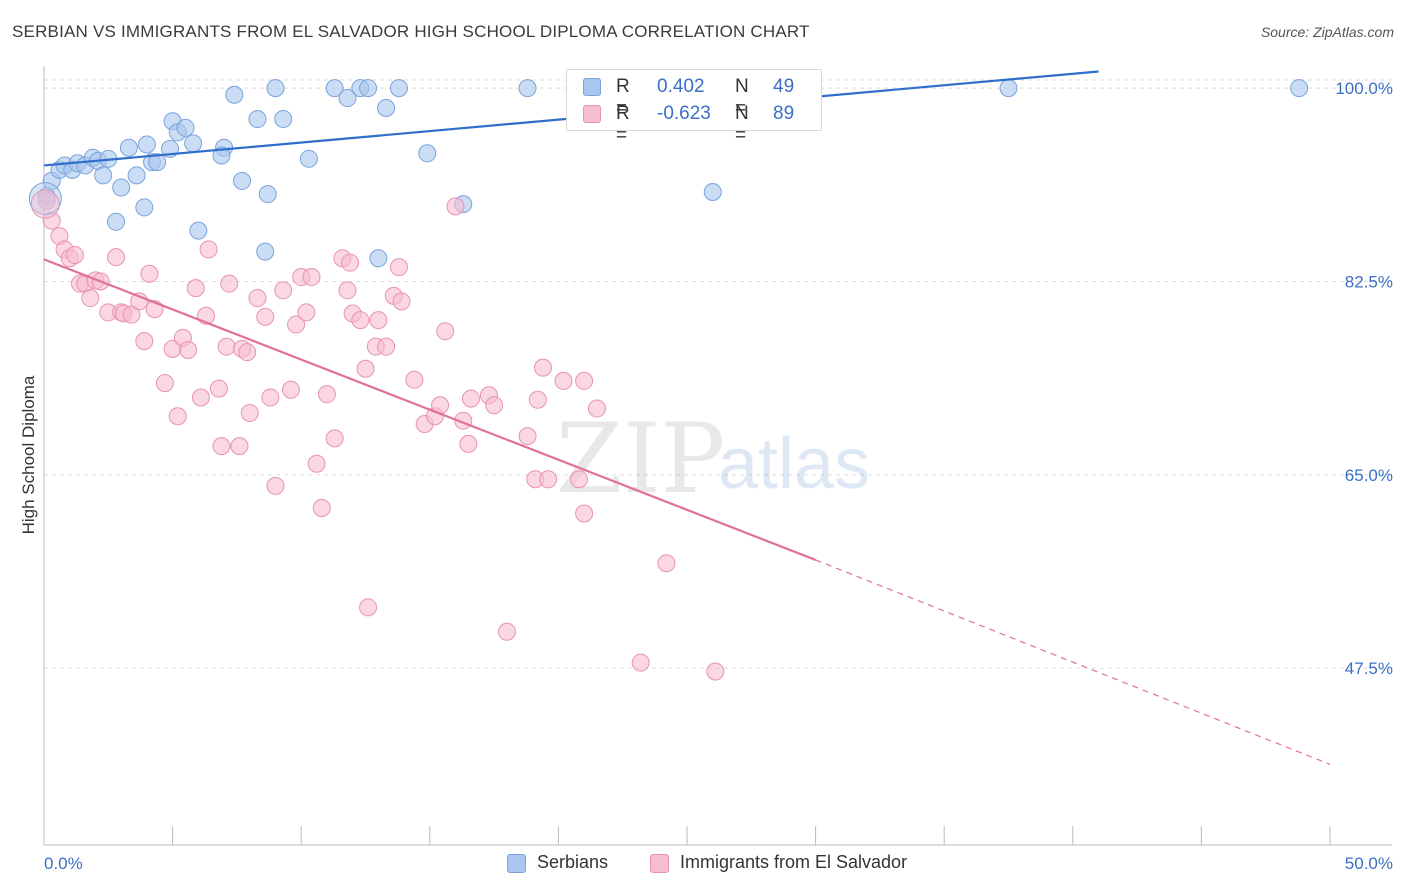  Describe the element at coordinates (63, 863) in the screenshot. I see `x-tick-label: 0.0%` at that location.